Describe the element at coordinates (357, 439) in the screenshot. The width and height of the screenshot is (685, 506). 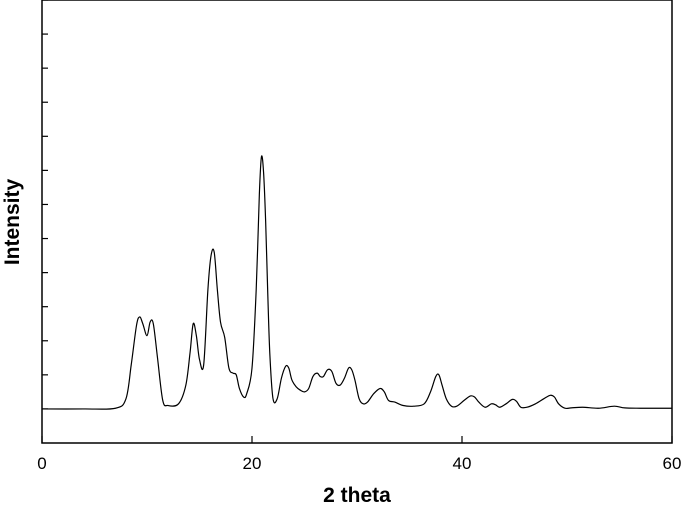
I see `x-axis-ticks` at that location.